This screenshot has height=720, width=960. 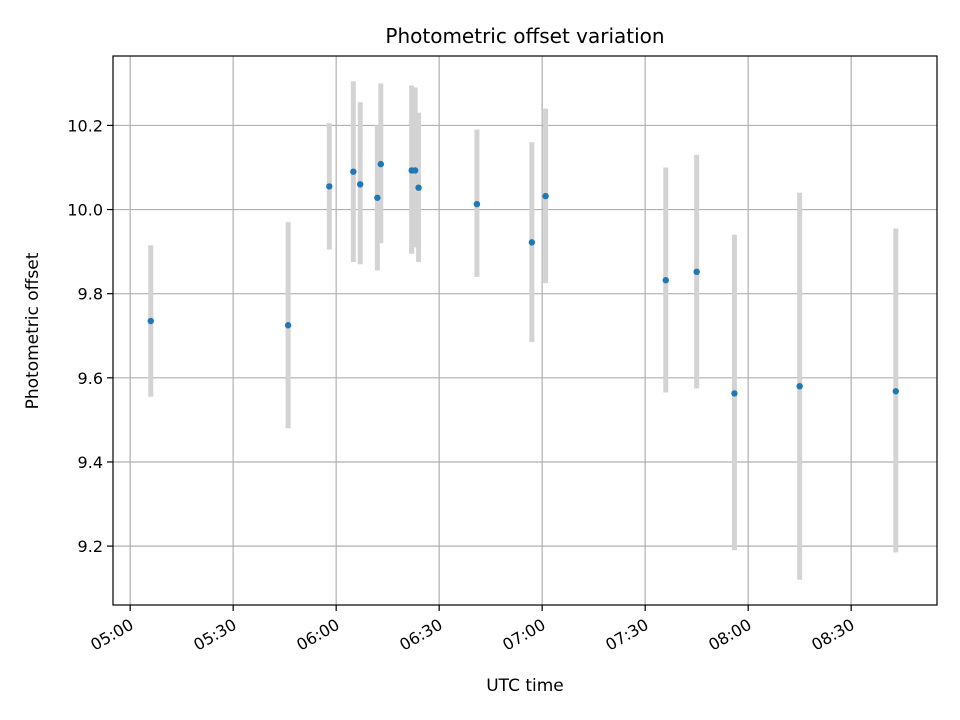 I want to click on y-tick-label: 9.4, so click(x=90, y=462).